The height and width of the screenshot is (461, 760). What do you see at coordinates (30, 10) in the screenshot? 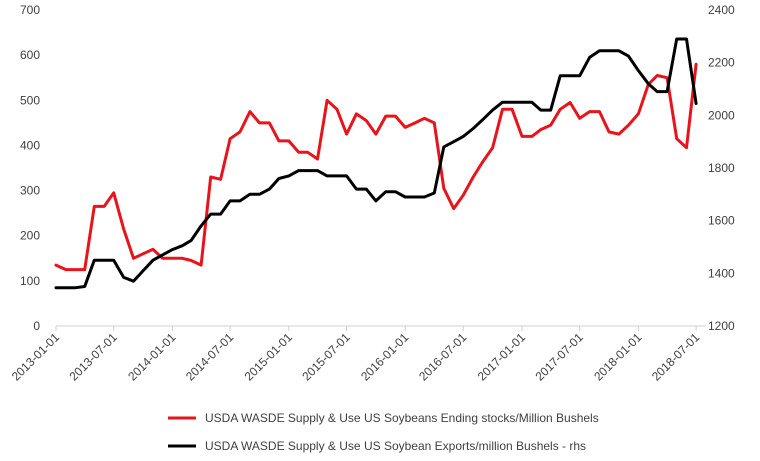
I see `left-tick-label: 700` at bounding box center [30, 10].